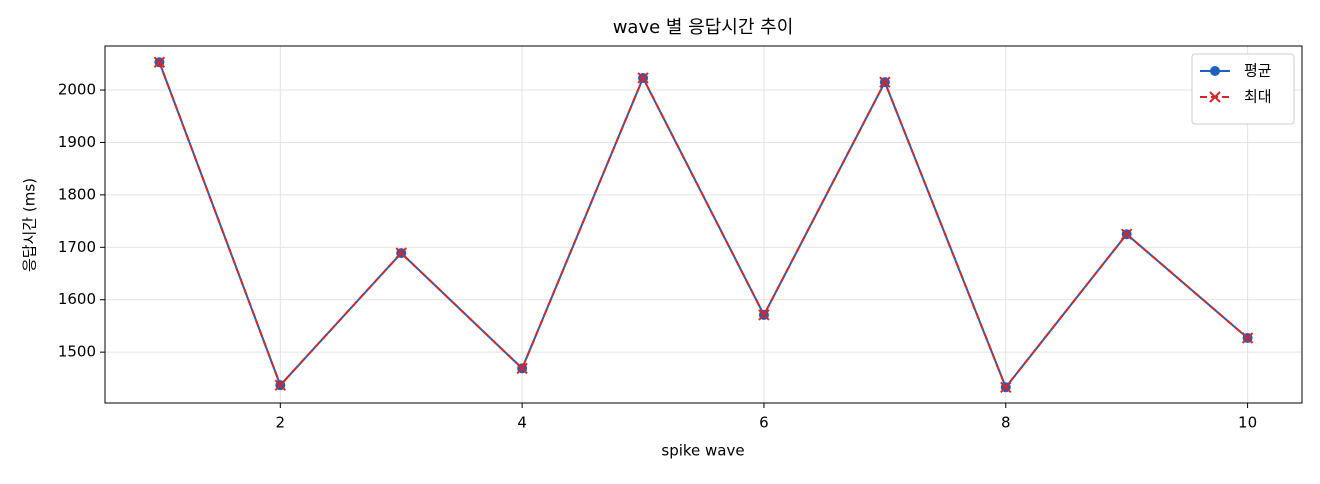 This screenshot has width=1320, height=484. I want to click on y-tick-label: 1500, so click(77, 352).